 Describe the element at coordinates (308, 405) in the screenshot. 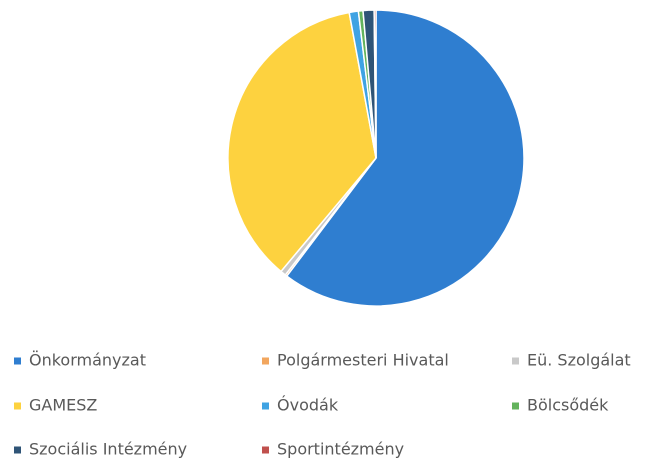

I see `legend-label: Óvodák` at that location.